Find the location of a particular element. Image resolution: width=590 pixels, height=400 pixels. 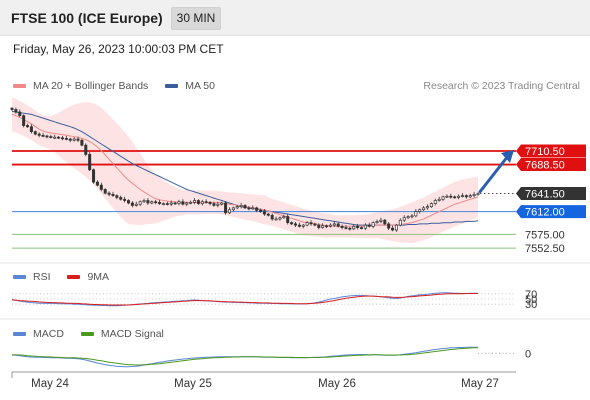

projection-arrow-head is located at coordinates (507, 157).